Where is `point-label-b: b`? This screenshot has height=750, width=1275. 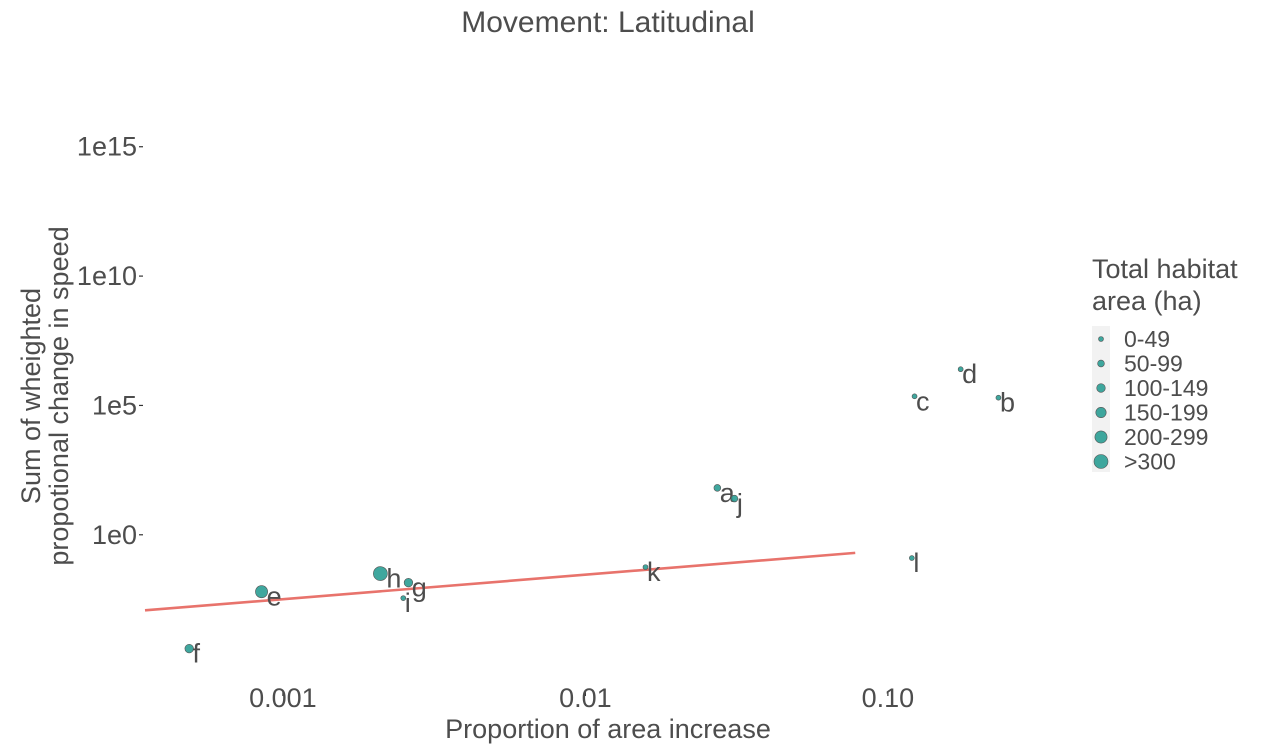
point-label-b: b is located at coordinates (1007, 403).